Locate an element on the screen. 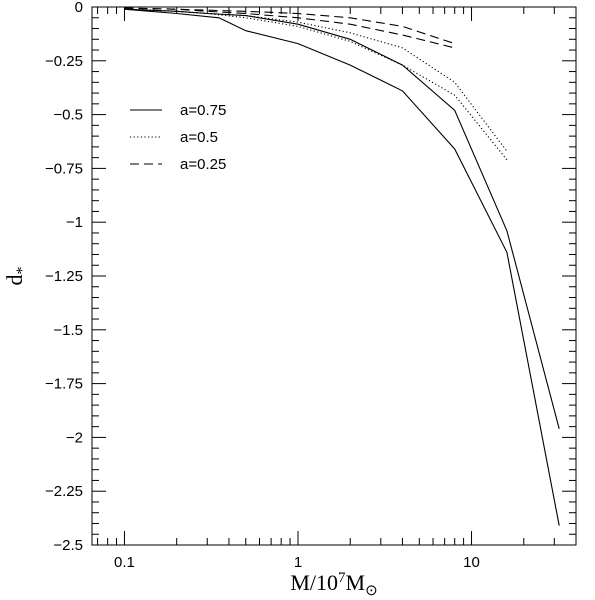  y-tick-label: 0 is located at coordinates (79, 8).